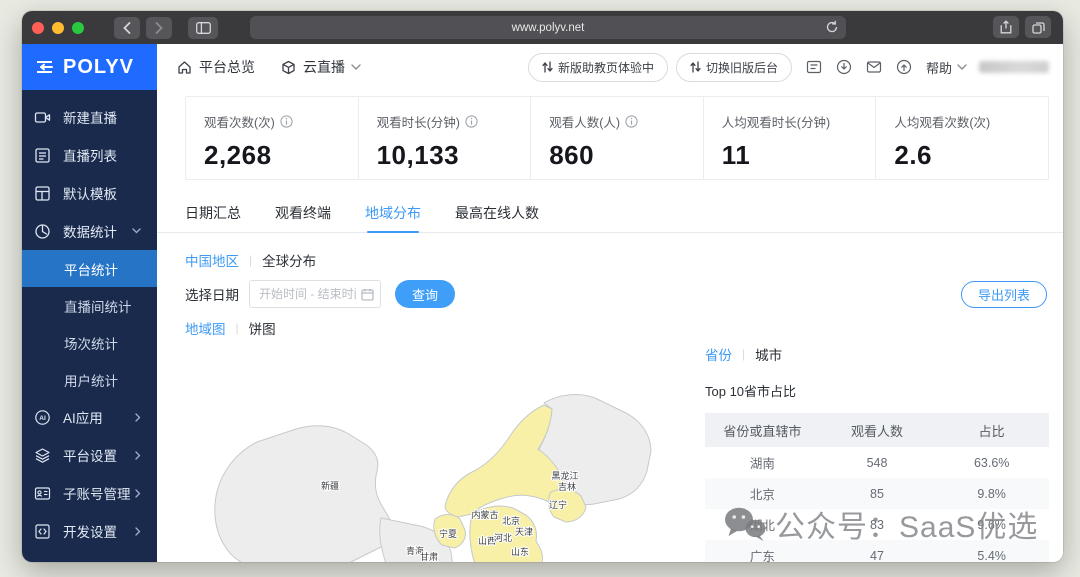  Describe the element at coordinates (42, 493) in the screenshot. I see `id-card-icon` at that location.